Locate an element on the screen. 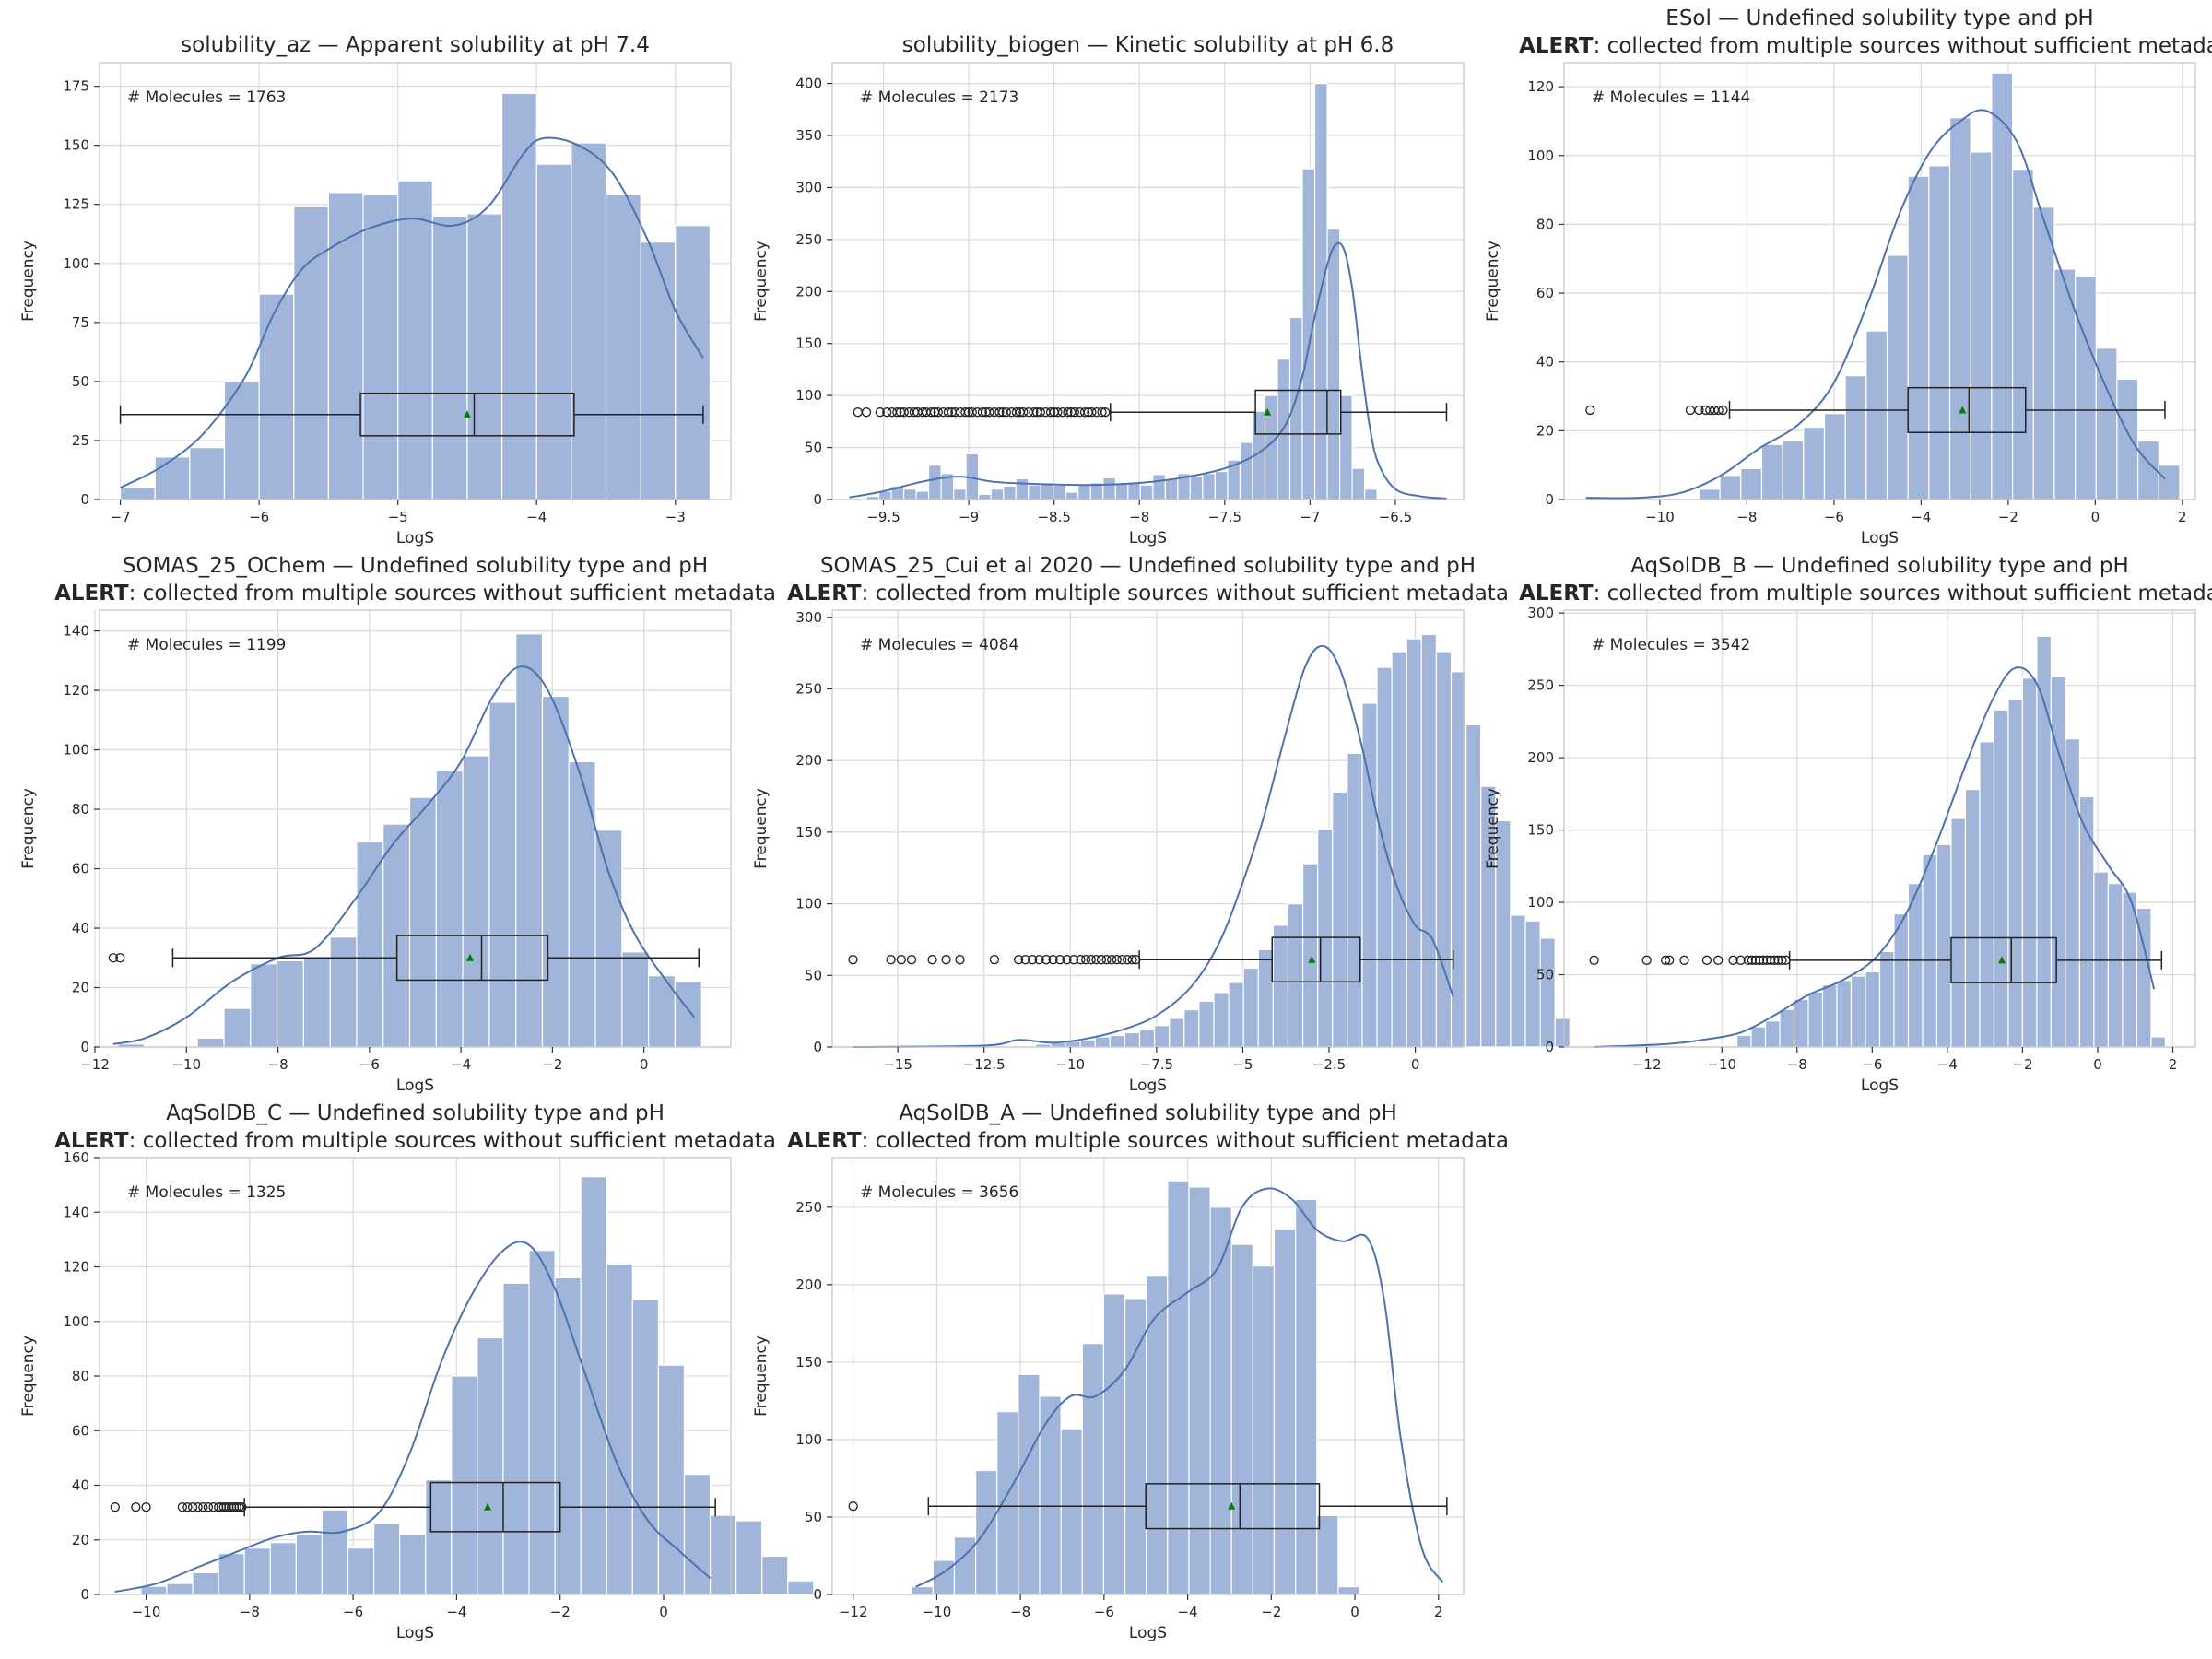  y-tick-label: 40 is located at coordinates (1545, 362).